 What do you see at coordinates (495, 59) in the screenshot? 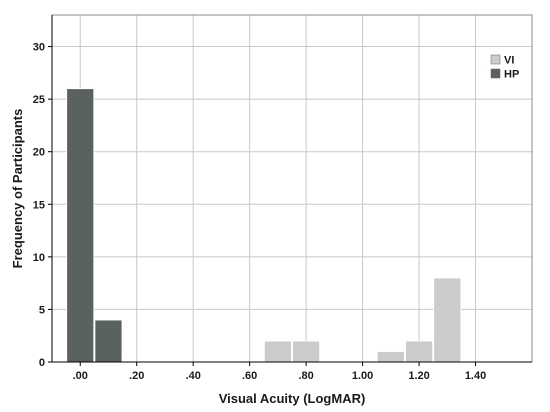
I see `legend-swatch-vi` at bounding box center [495, 59].